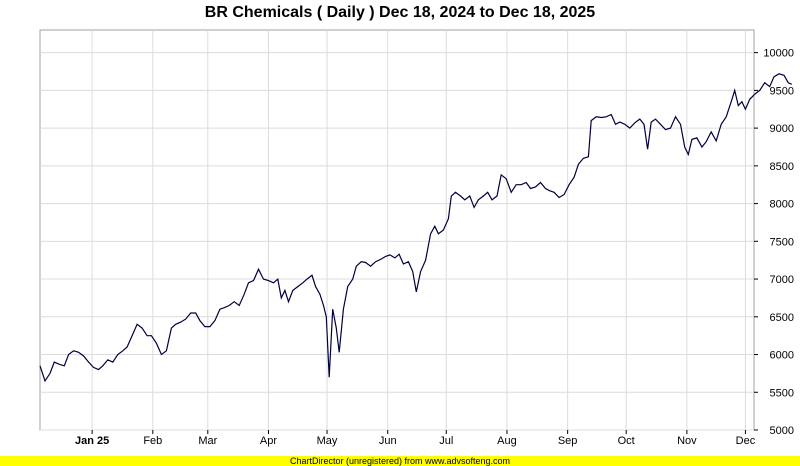 This screenshot has height=466, width=800. Describe the element at coordinates (782, 91) in the screenshot. I see `y-tick-label: 9500` at that location.